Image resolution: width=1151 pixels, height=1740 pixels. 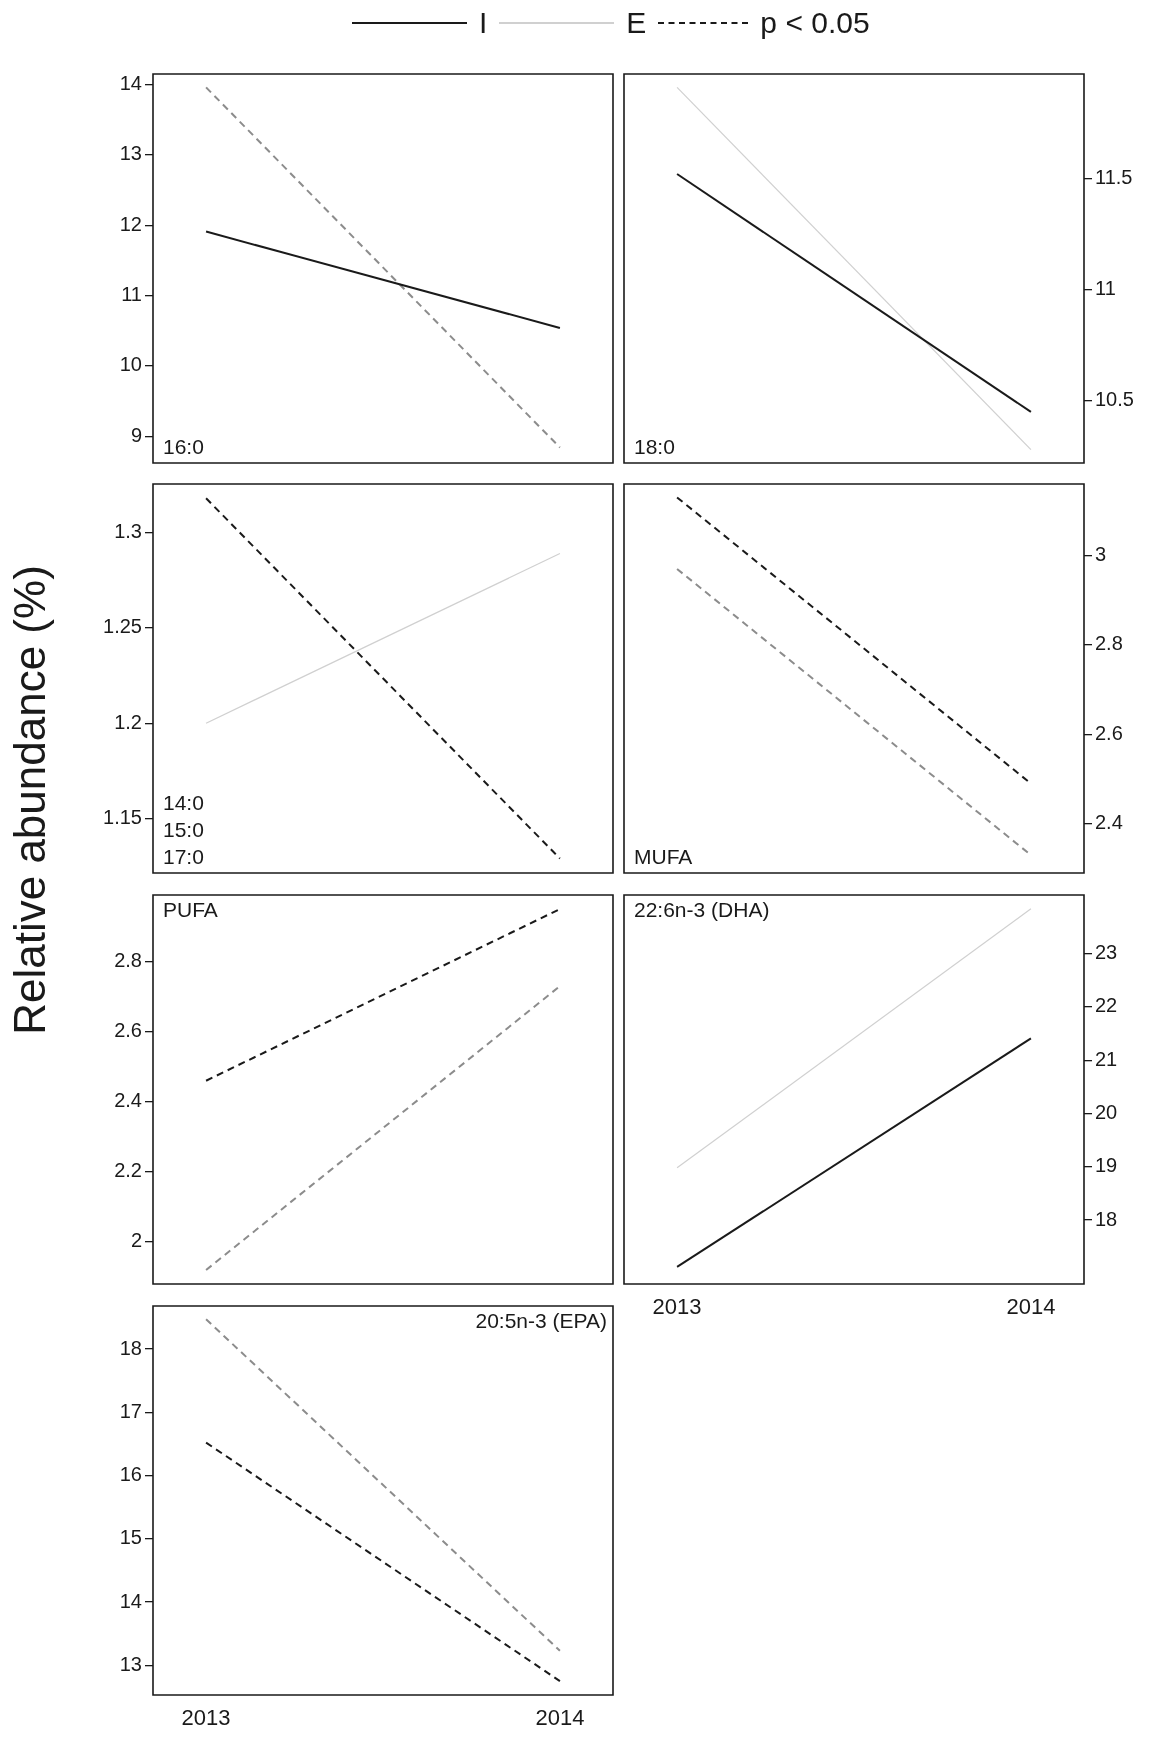 I want to click on y-tick-label: 3, so click(x=1101, y=554).